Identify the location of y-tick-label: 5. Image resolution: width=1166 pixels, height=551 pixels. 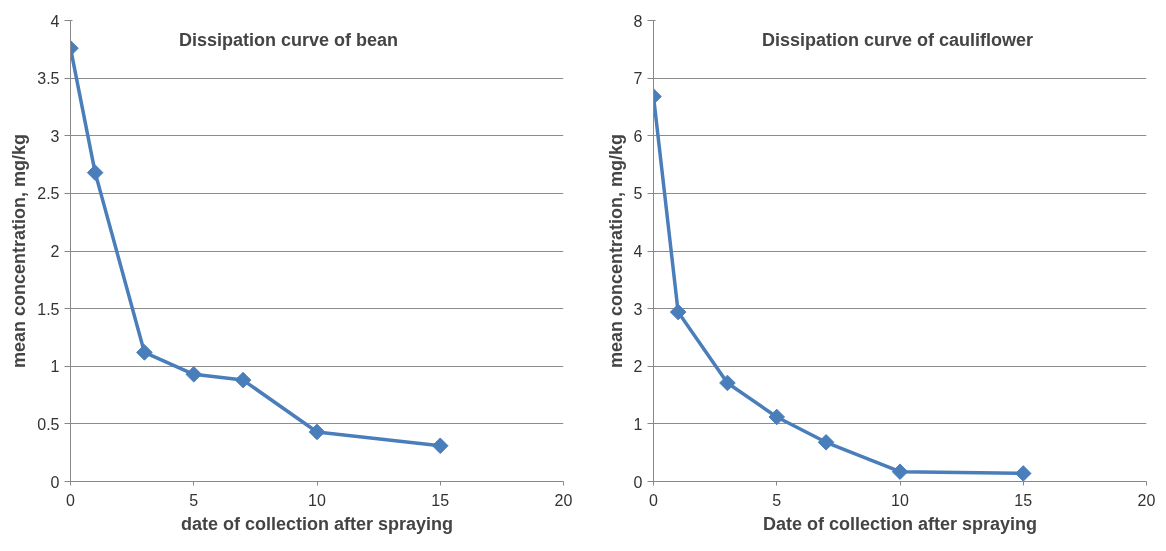
(638, 194).